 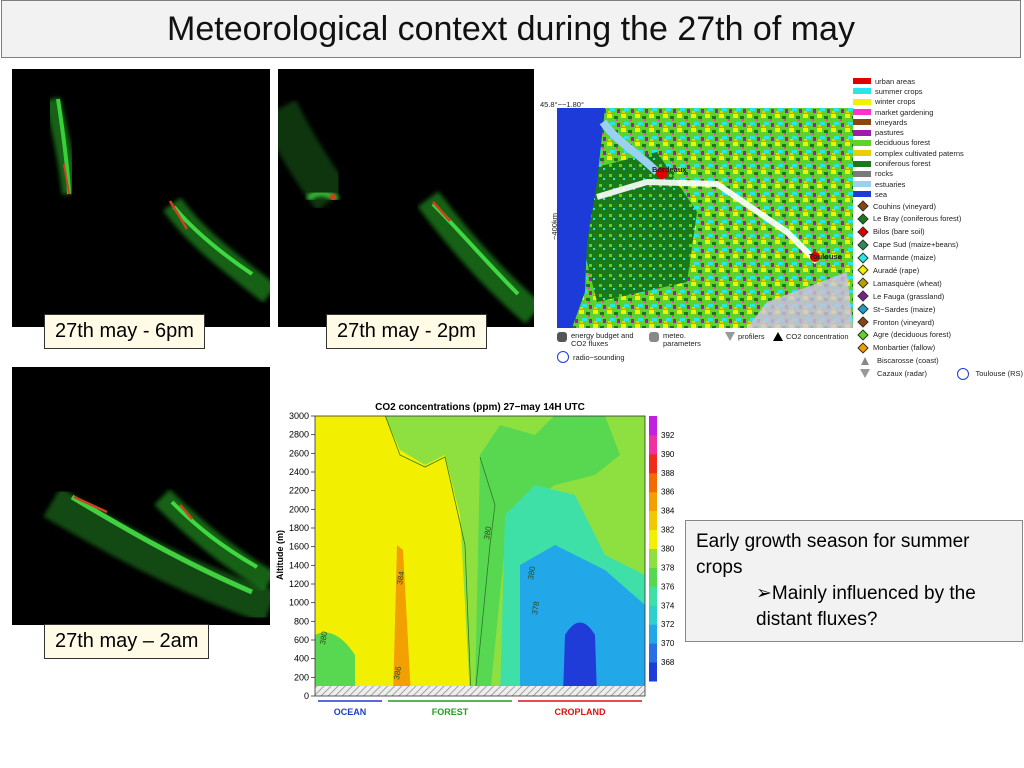 What do you see at coordinates (903, 143) in the screenshot?
I see `legend-label: deciduous forest` at bounding box center [903, 143].